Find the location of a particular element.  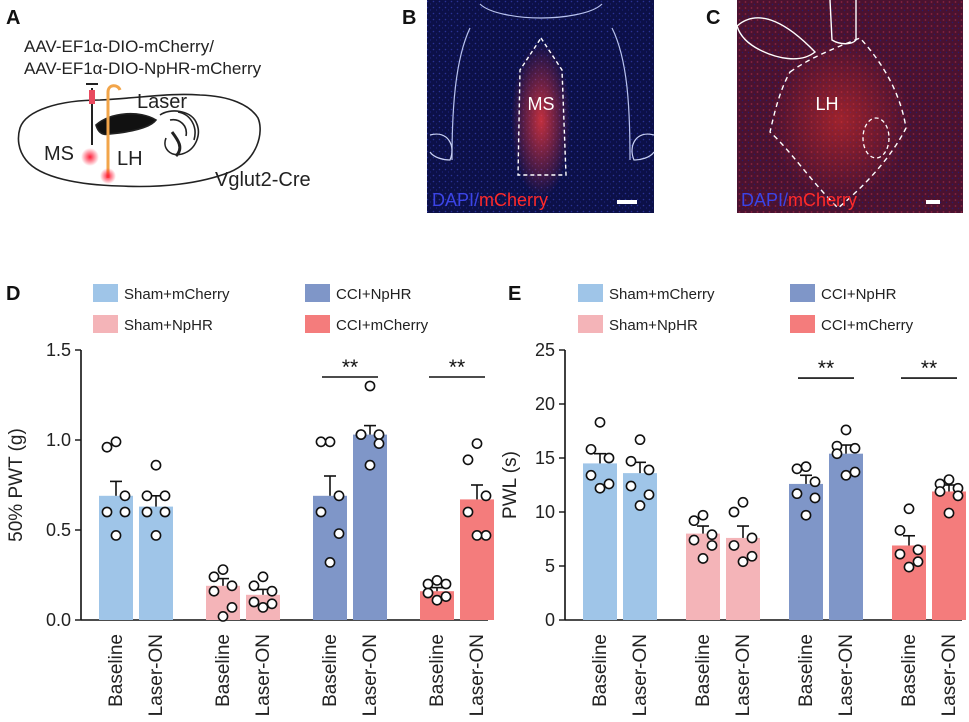

mouse-line-label: Vglut2-Cre is located at coordinates (263, 180).